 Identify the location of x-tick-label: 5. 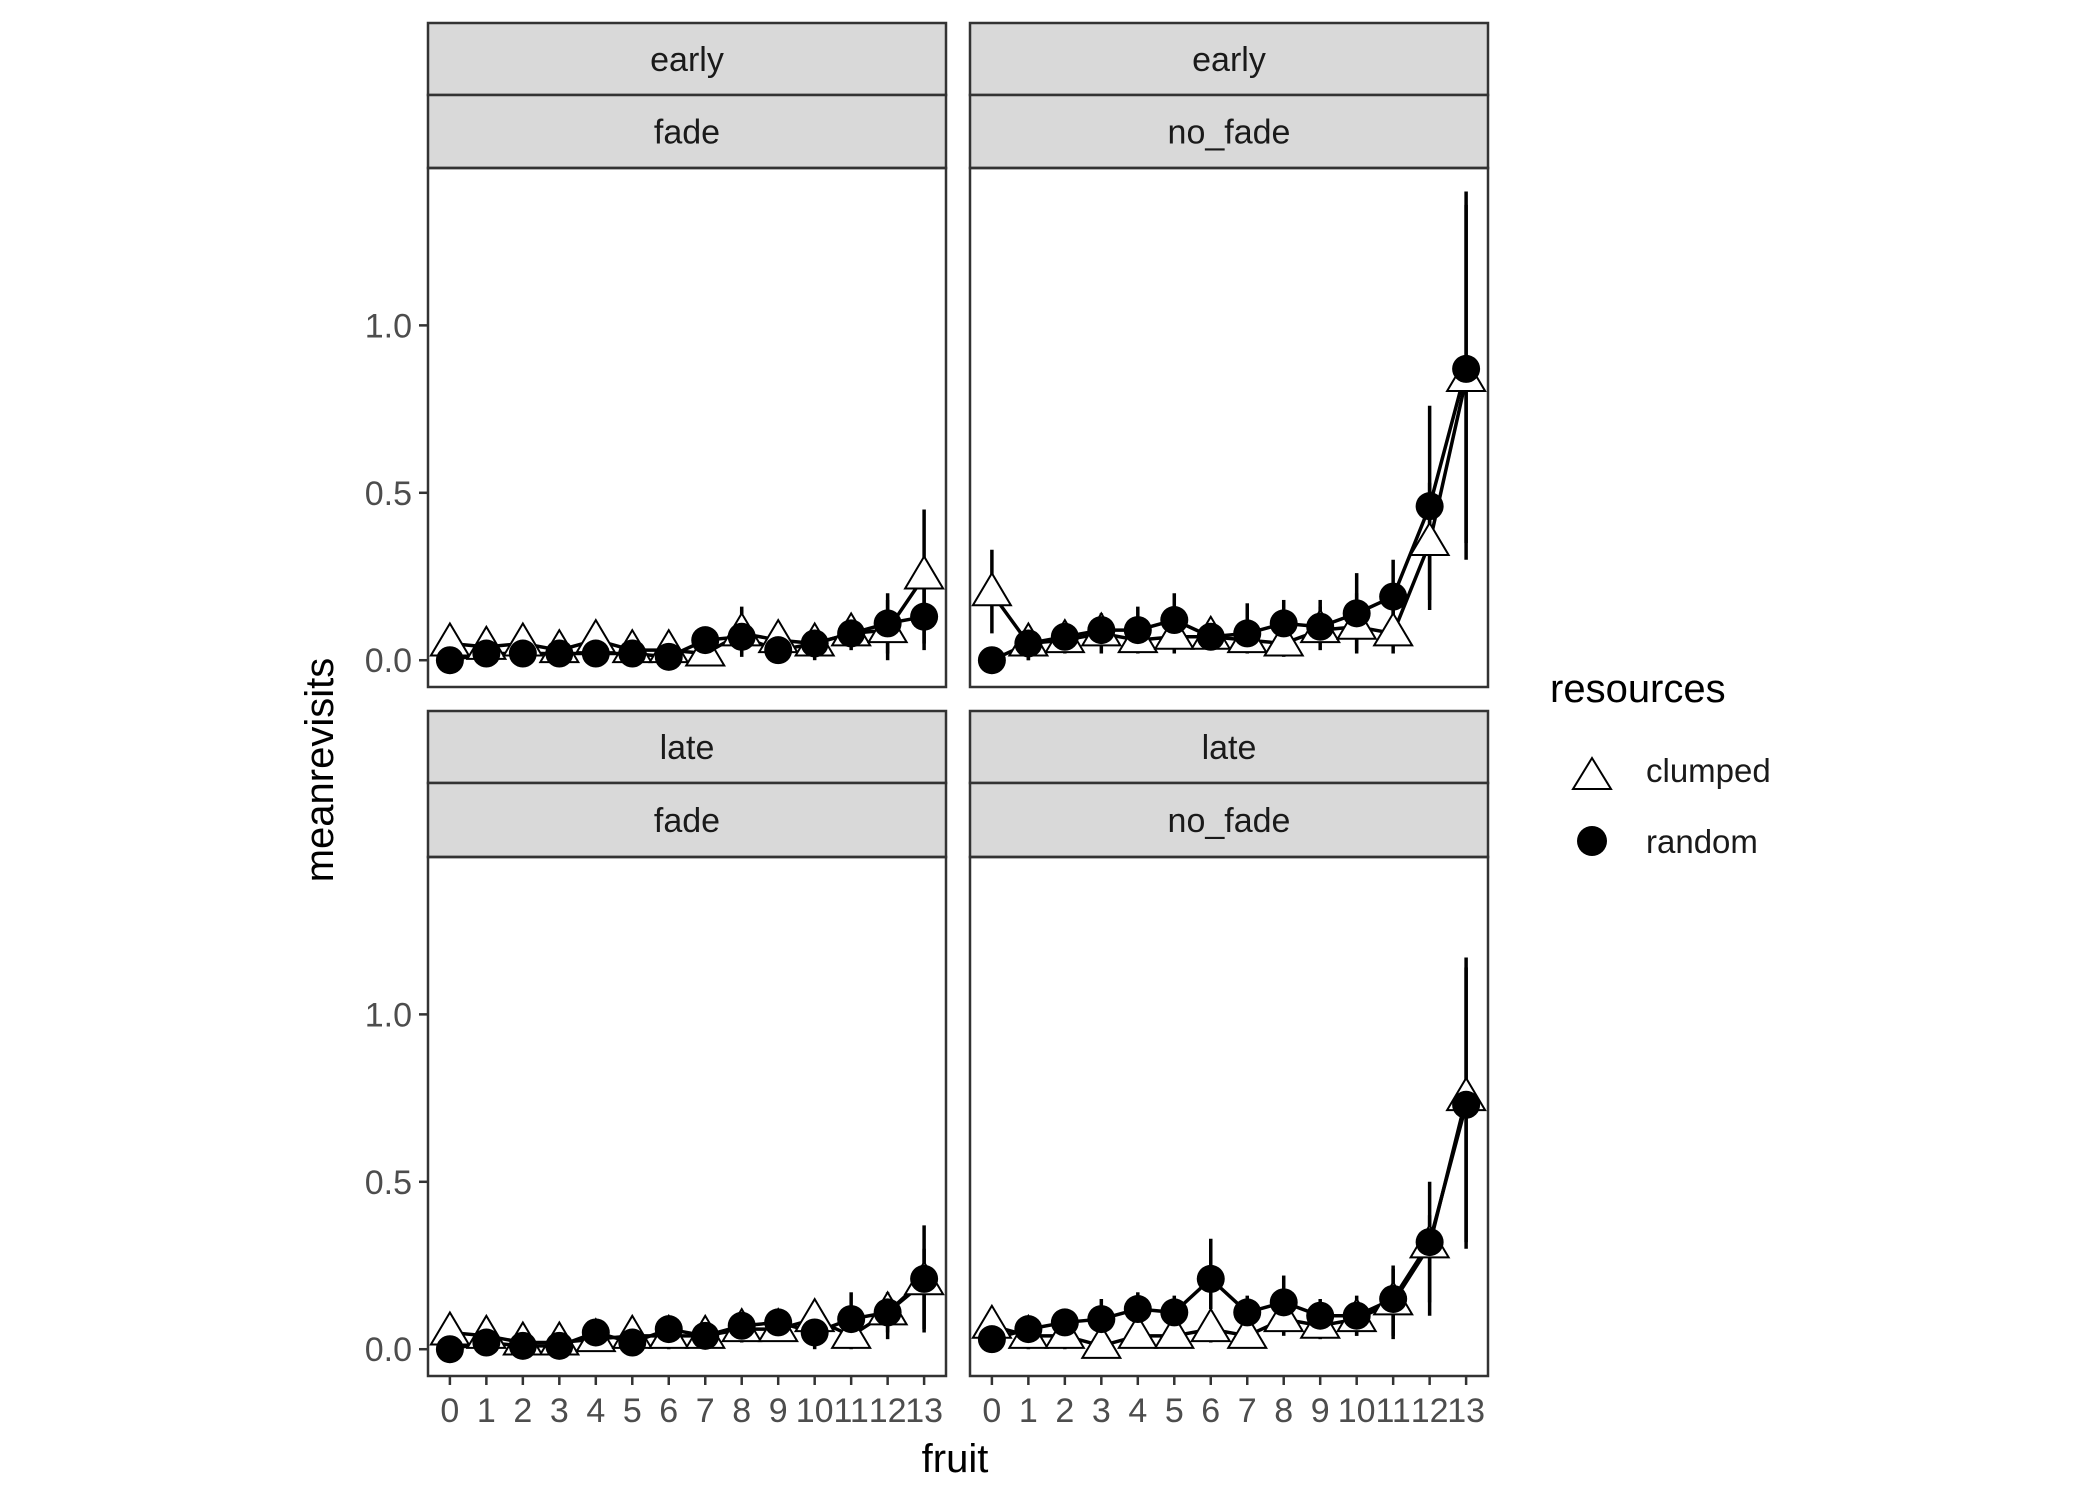
(632, 1411).